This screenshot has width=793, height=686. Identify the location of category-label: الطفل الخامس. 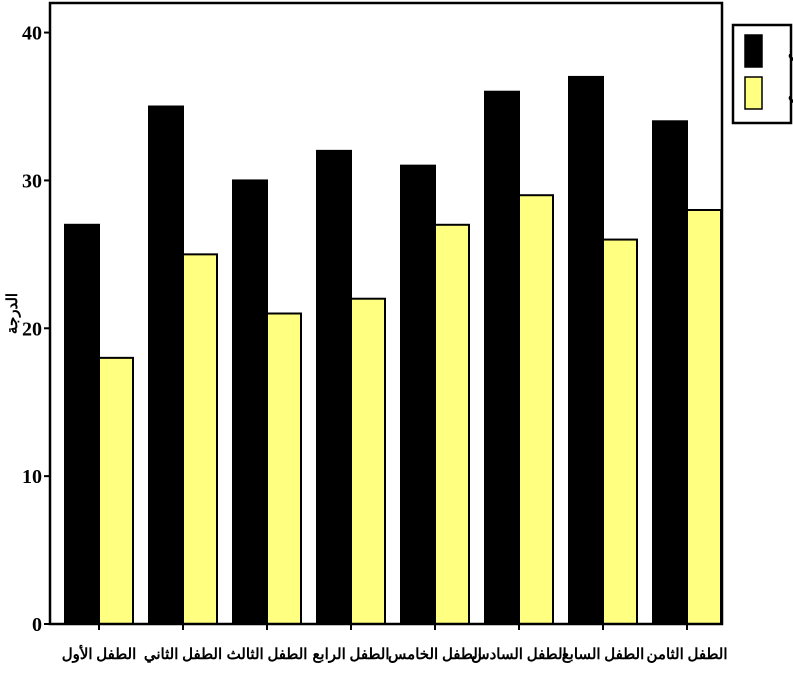
(435, 655).